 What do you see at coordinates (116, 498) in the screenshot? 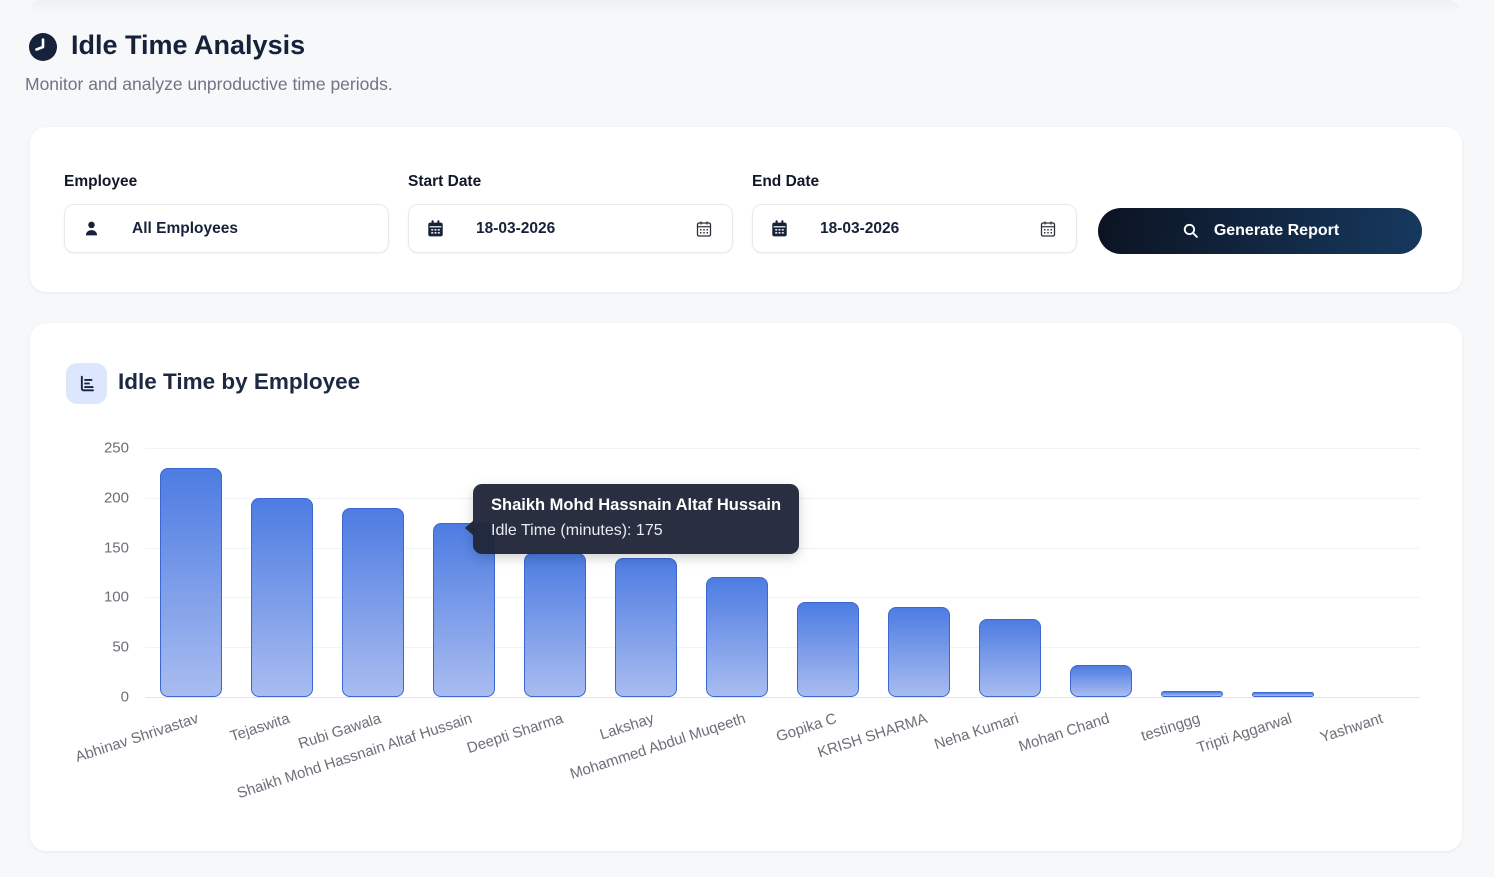
I see `y-axis-tick: 200` at bounding box center [116, 498].